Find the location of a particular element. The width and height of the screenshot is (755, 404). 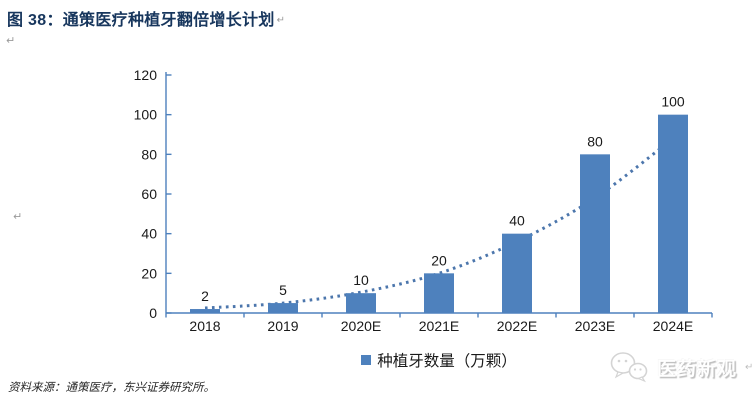

y-tick-label: 20 is located at coordinates (149, 273).